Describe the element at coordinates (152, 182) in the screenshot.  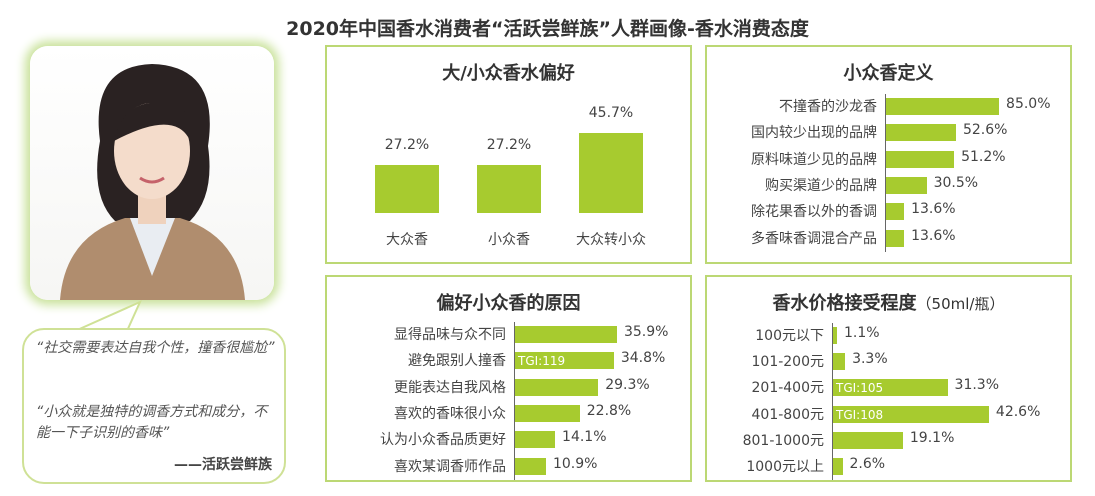
I see `woman-portrait-illustration` at that location.